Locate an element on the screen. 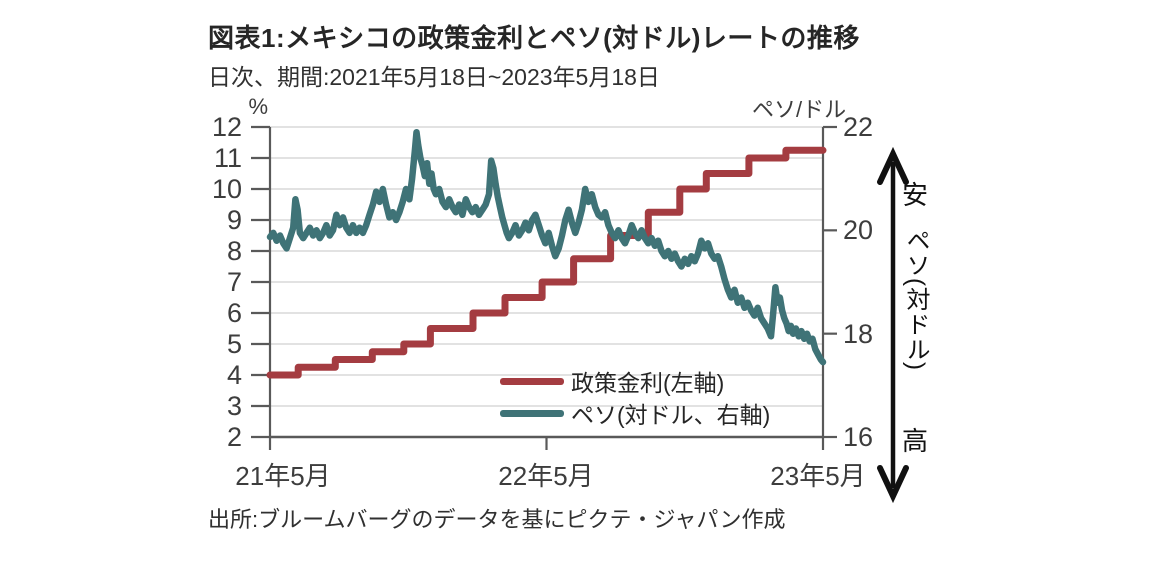 The height and width of the screenshot is (580, 1152). left-axis-unit-label: % is located at coordinates (258, 106).